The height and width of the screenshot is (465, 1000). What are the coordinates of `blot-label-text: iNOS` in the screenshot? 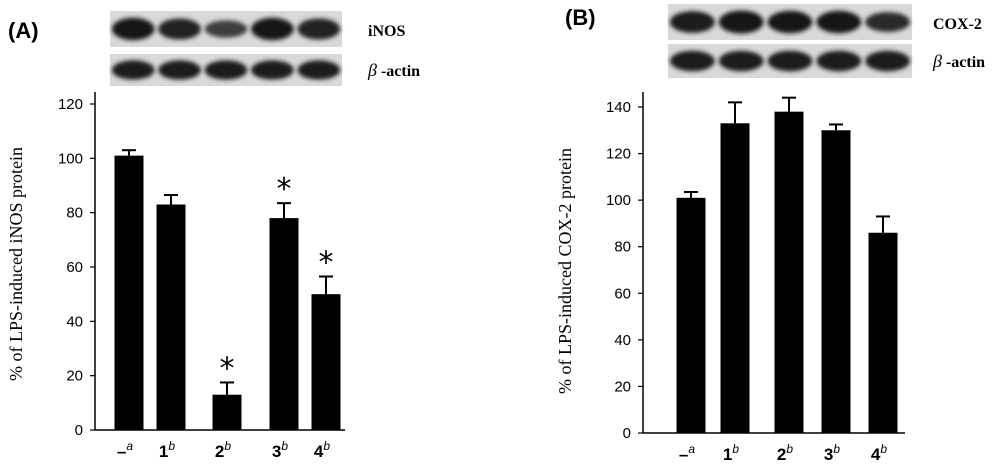 It's located at (386, 31).